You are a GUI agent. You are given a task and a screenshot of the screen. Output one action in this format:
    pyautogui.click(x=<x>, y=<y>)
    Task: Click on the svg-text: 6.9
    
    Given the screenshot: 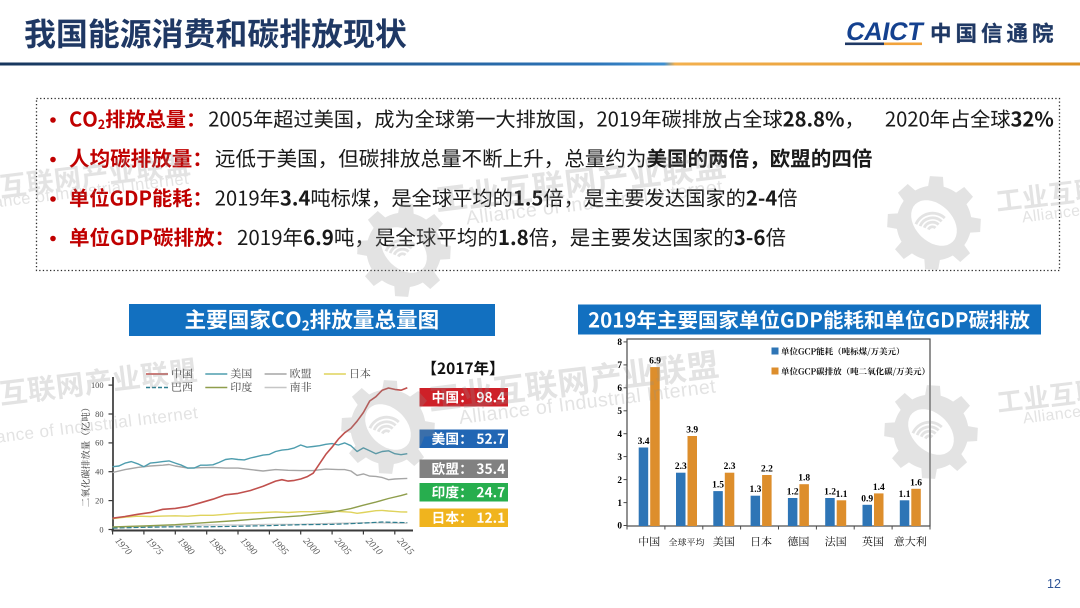 What is the action you would take?
    pyautogui.click(x=655, y=362)
    